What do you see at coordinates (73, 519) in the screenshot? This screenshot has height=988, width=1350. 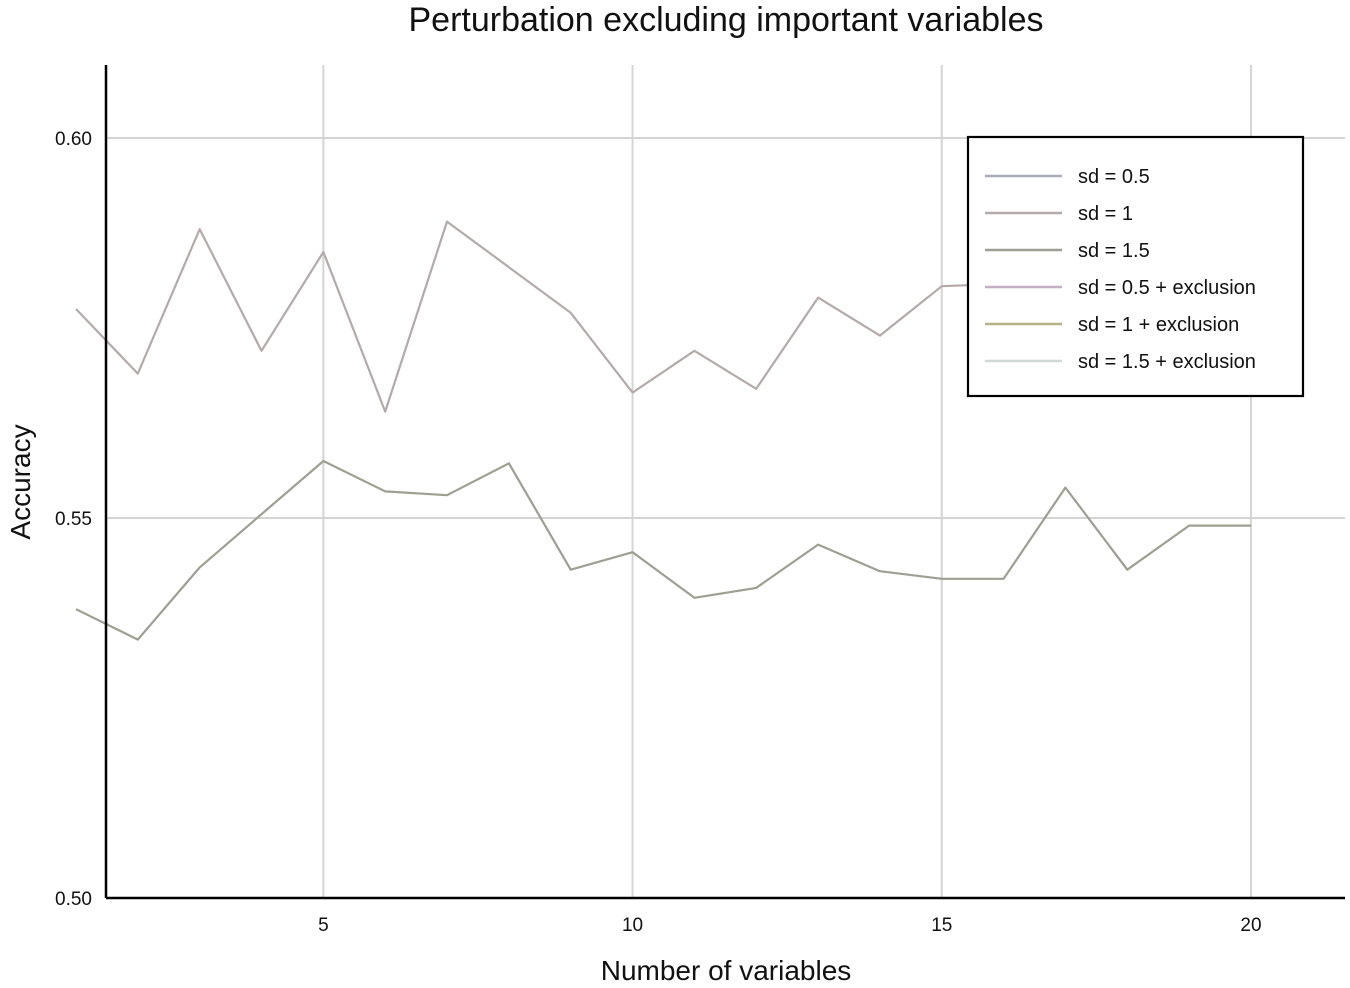 I see `y-tick-label: 0.55` at bounding box center [73, 519].